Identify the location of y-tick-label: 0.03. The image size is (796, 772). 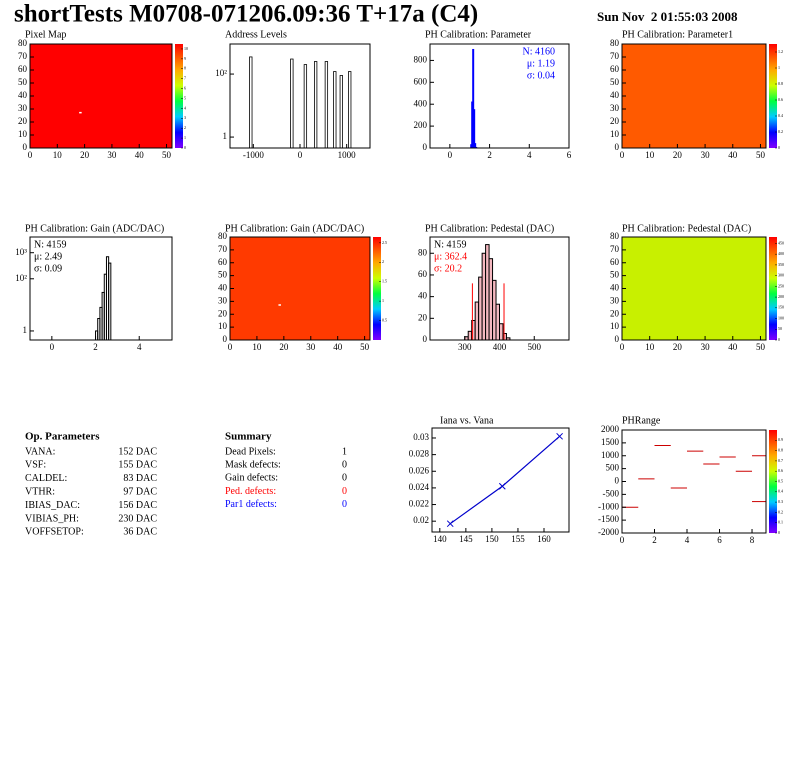
(421, 437).